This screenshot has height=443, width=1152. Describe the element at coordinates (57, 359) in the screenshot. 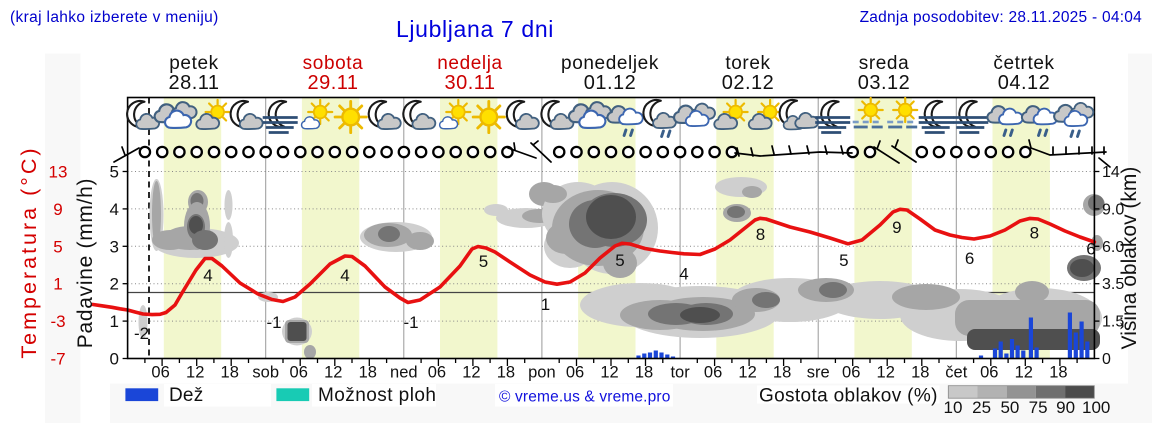

I see `svg-text: -7` at that location.